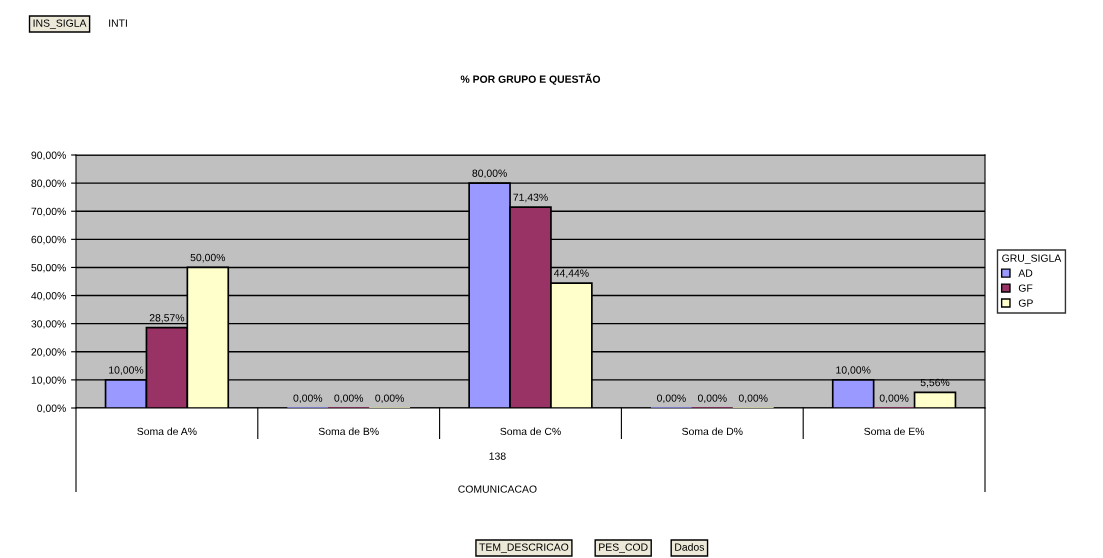 The width and height of the screenshot is (1103, 558). What do you see at coordinates (48, 212) in the screenshot?
I see `y-tick-label: 70,00%` at bounding box center [48, 212].